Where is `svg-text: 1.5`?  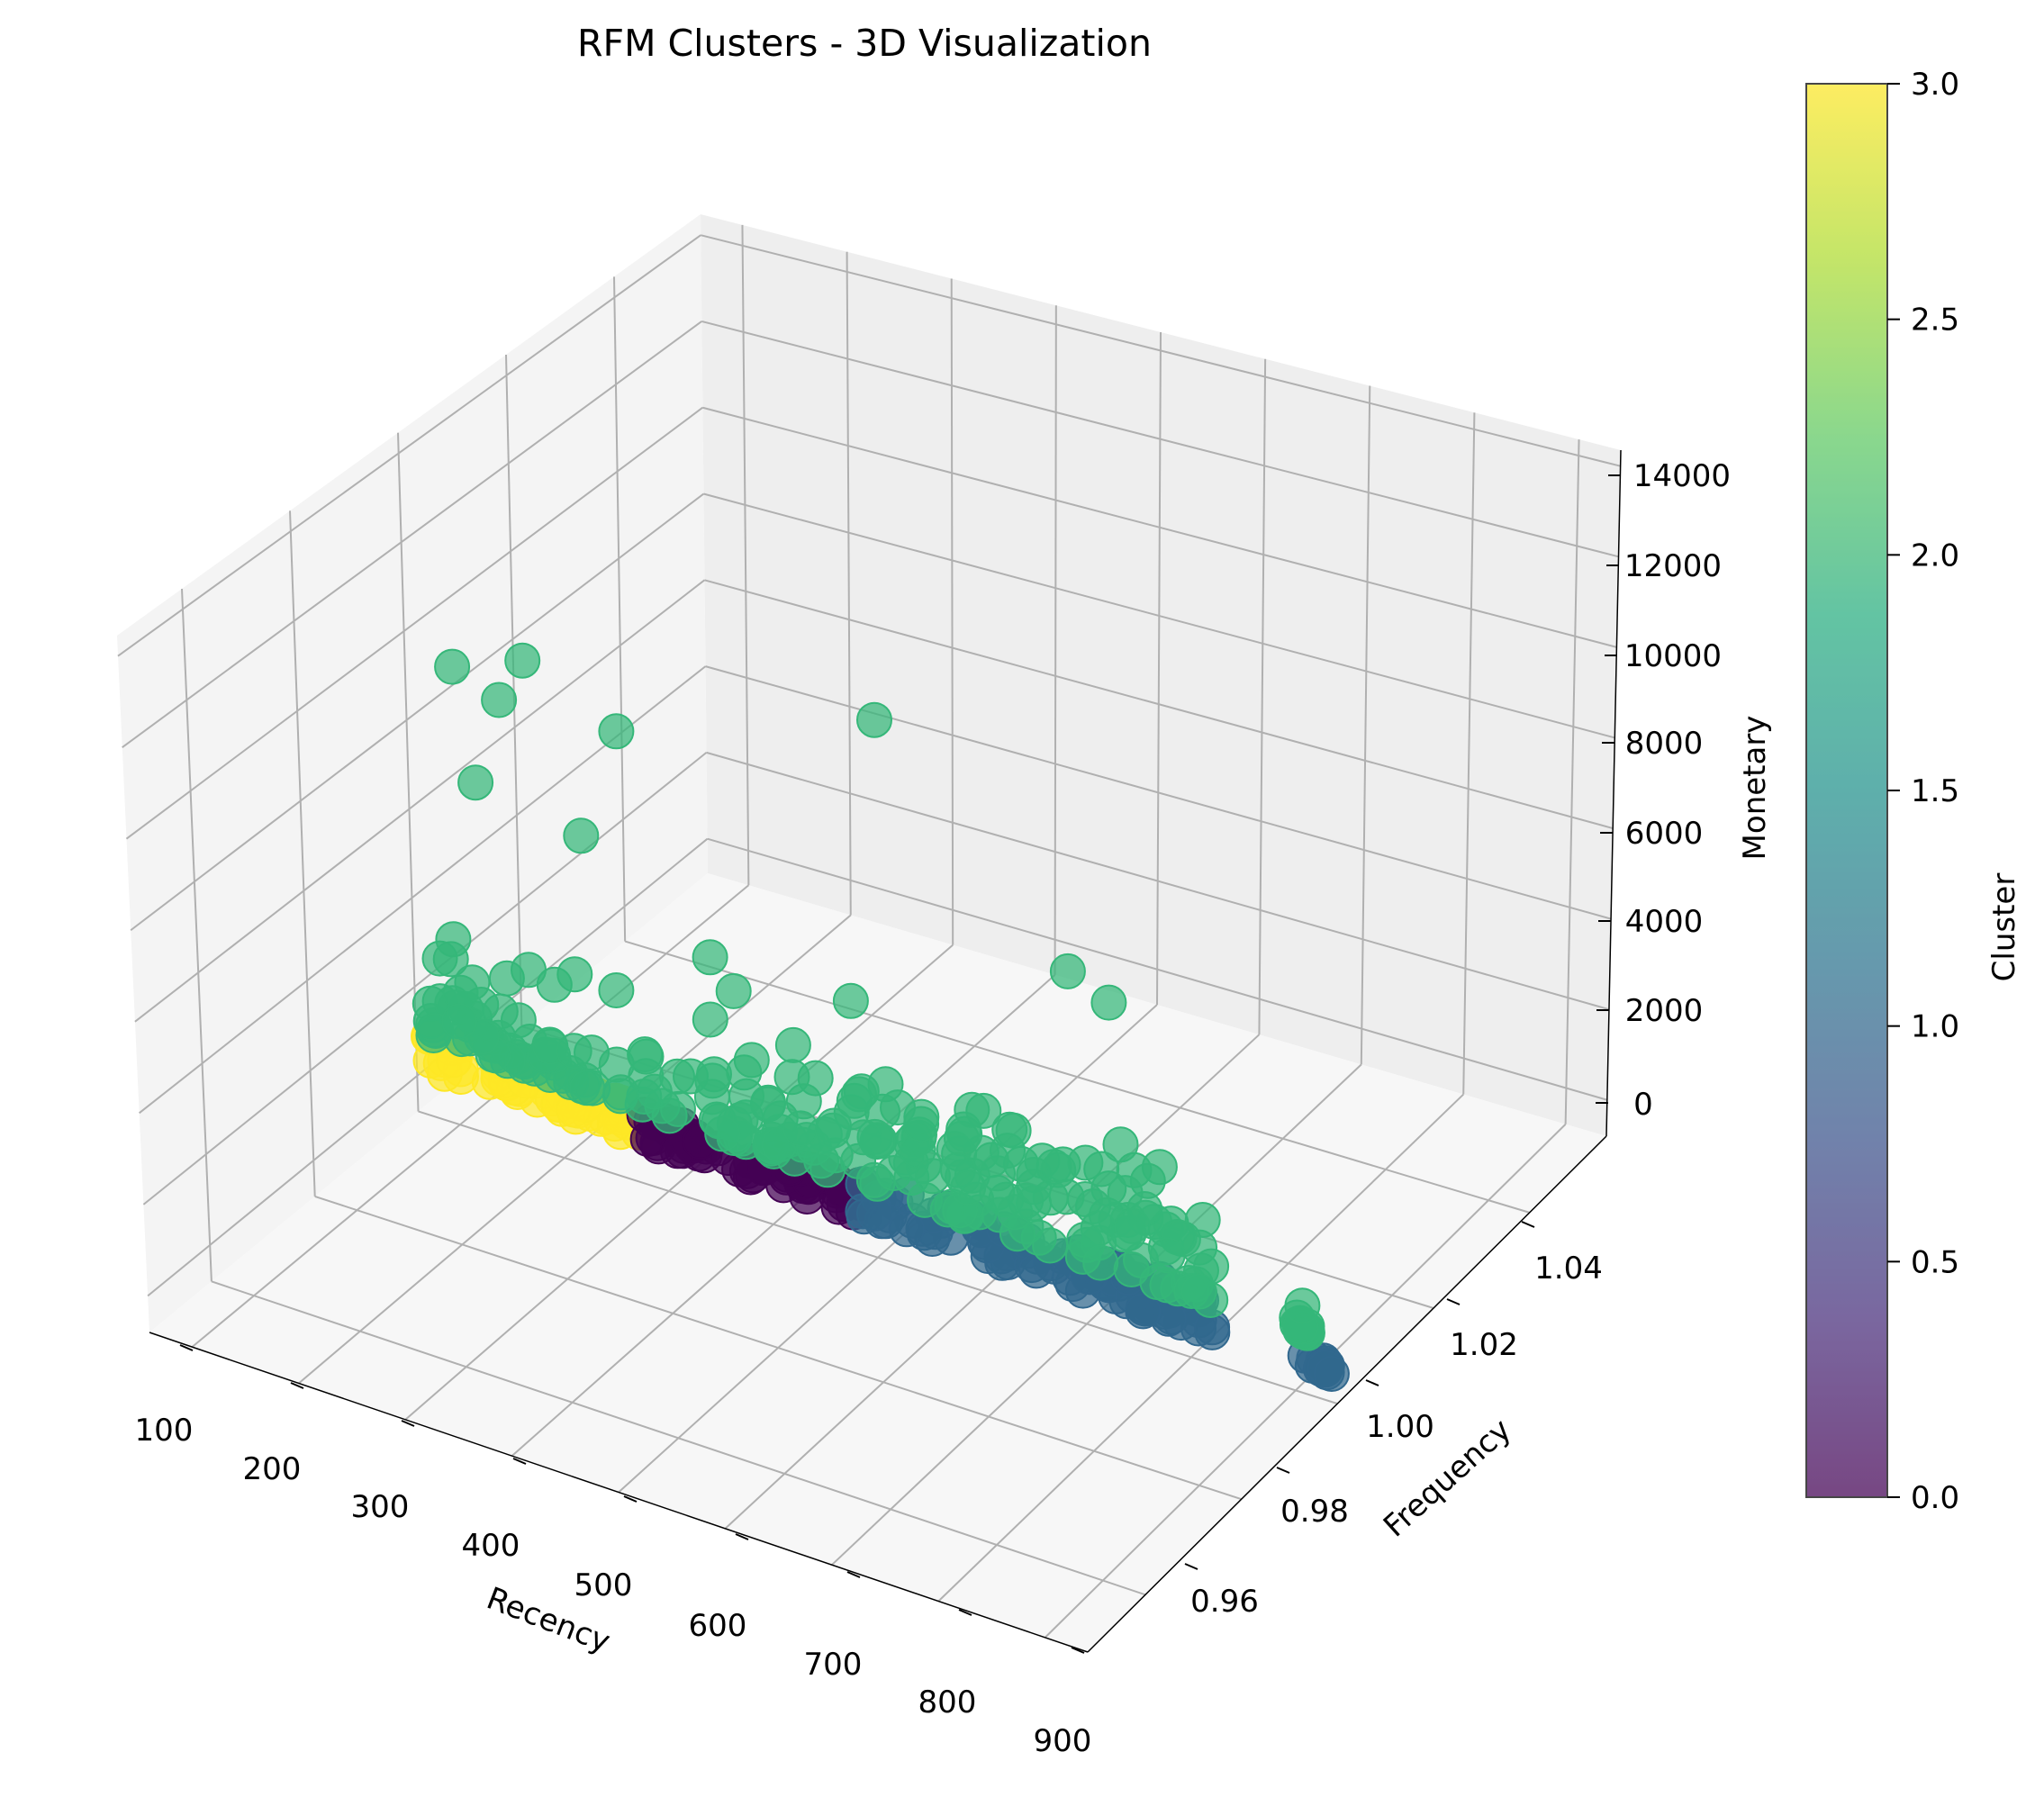 svg-text: 1.5 is located at coordinates (1935, 791).